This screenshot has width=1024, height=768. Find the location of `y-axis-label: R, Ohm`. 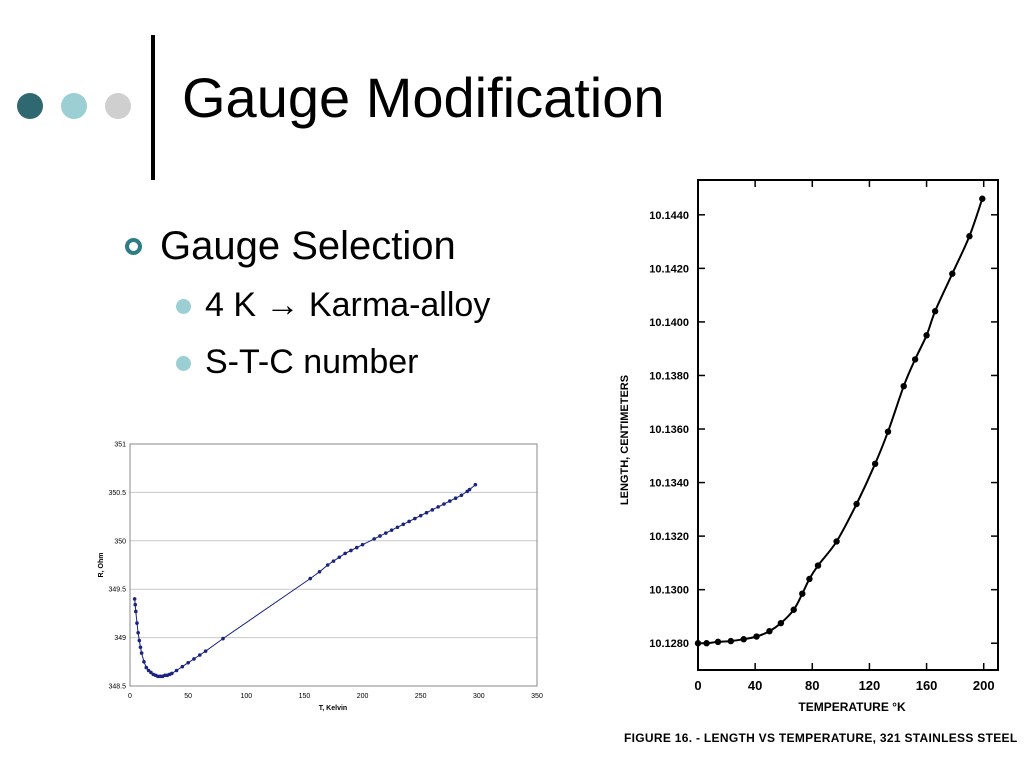

y-axis-label: R, Ohm is located at coordinates (101, 565).